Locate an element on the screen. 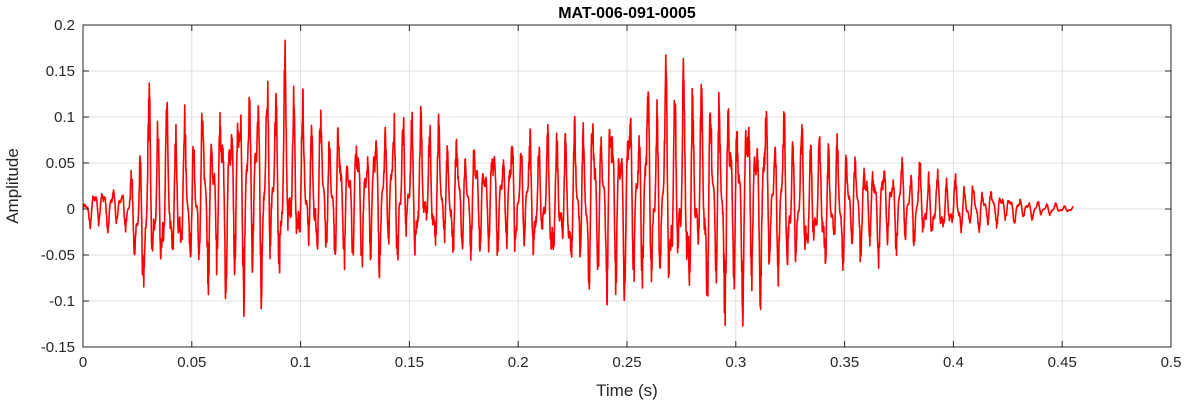  y-tick-label: -0.15 is located at coordinates (58, 347).